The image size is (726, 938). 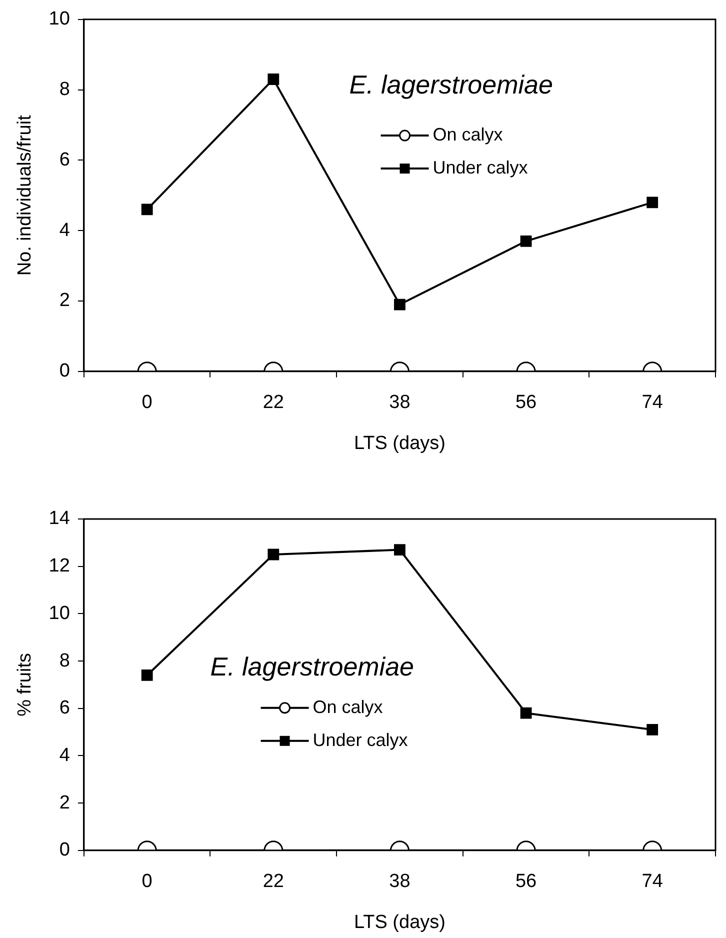 I want to click on y-axis-title: No. individuals/fruit, so click(x=25, y=195).